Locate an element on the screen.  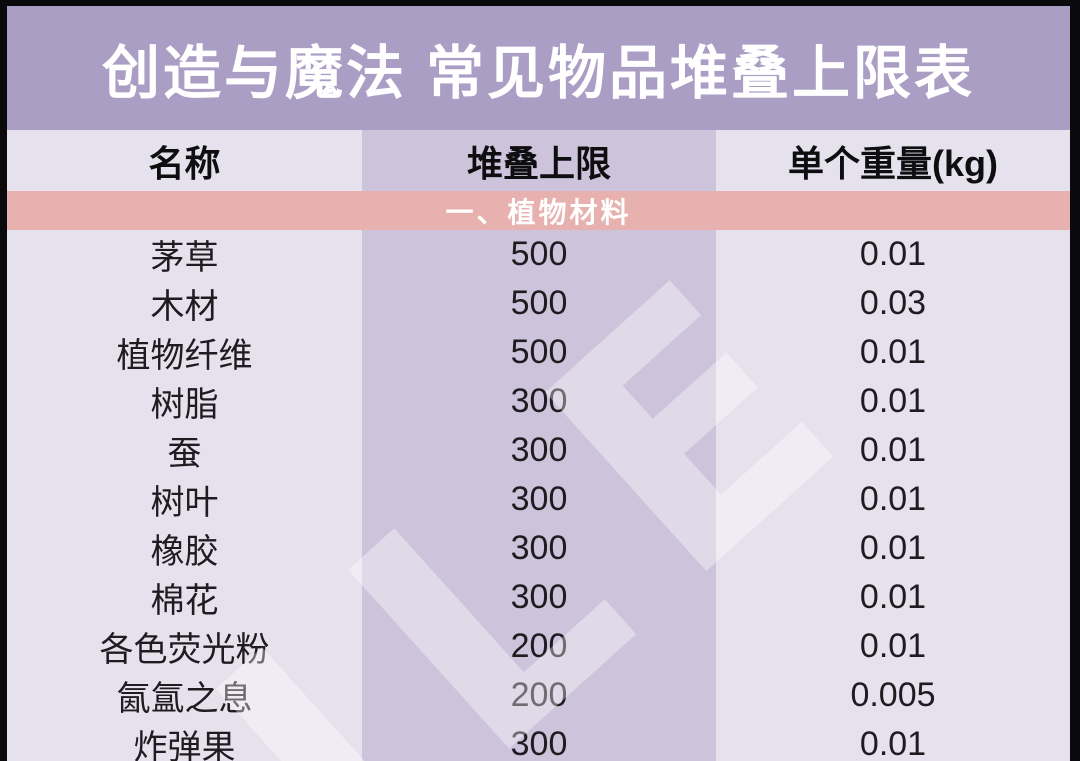
table-row: 氤氲之息 200 0.005 is located at coordinates (538, 695).